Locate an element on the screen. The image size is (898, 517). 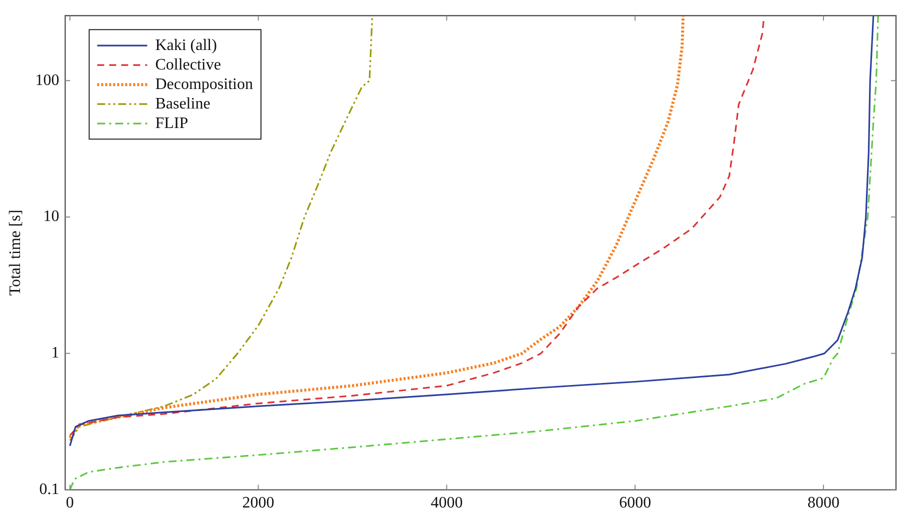
legend-label: Collective is located at coordinates (188, 65).